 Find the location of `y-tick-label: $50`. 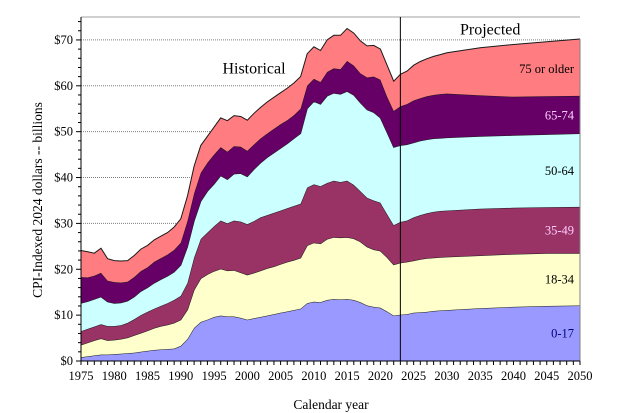

y-tick-label: $50 is located at coordinates (63, 132).